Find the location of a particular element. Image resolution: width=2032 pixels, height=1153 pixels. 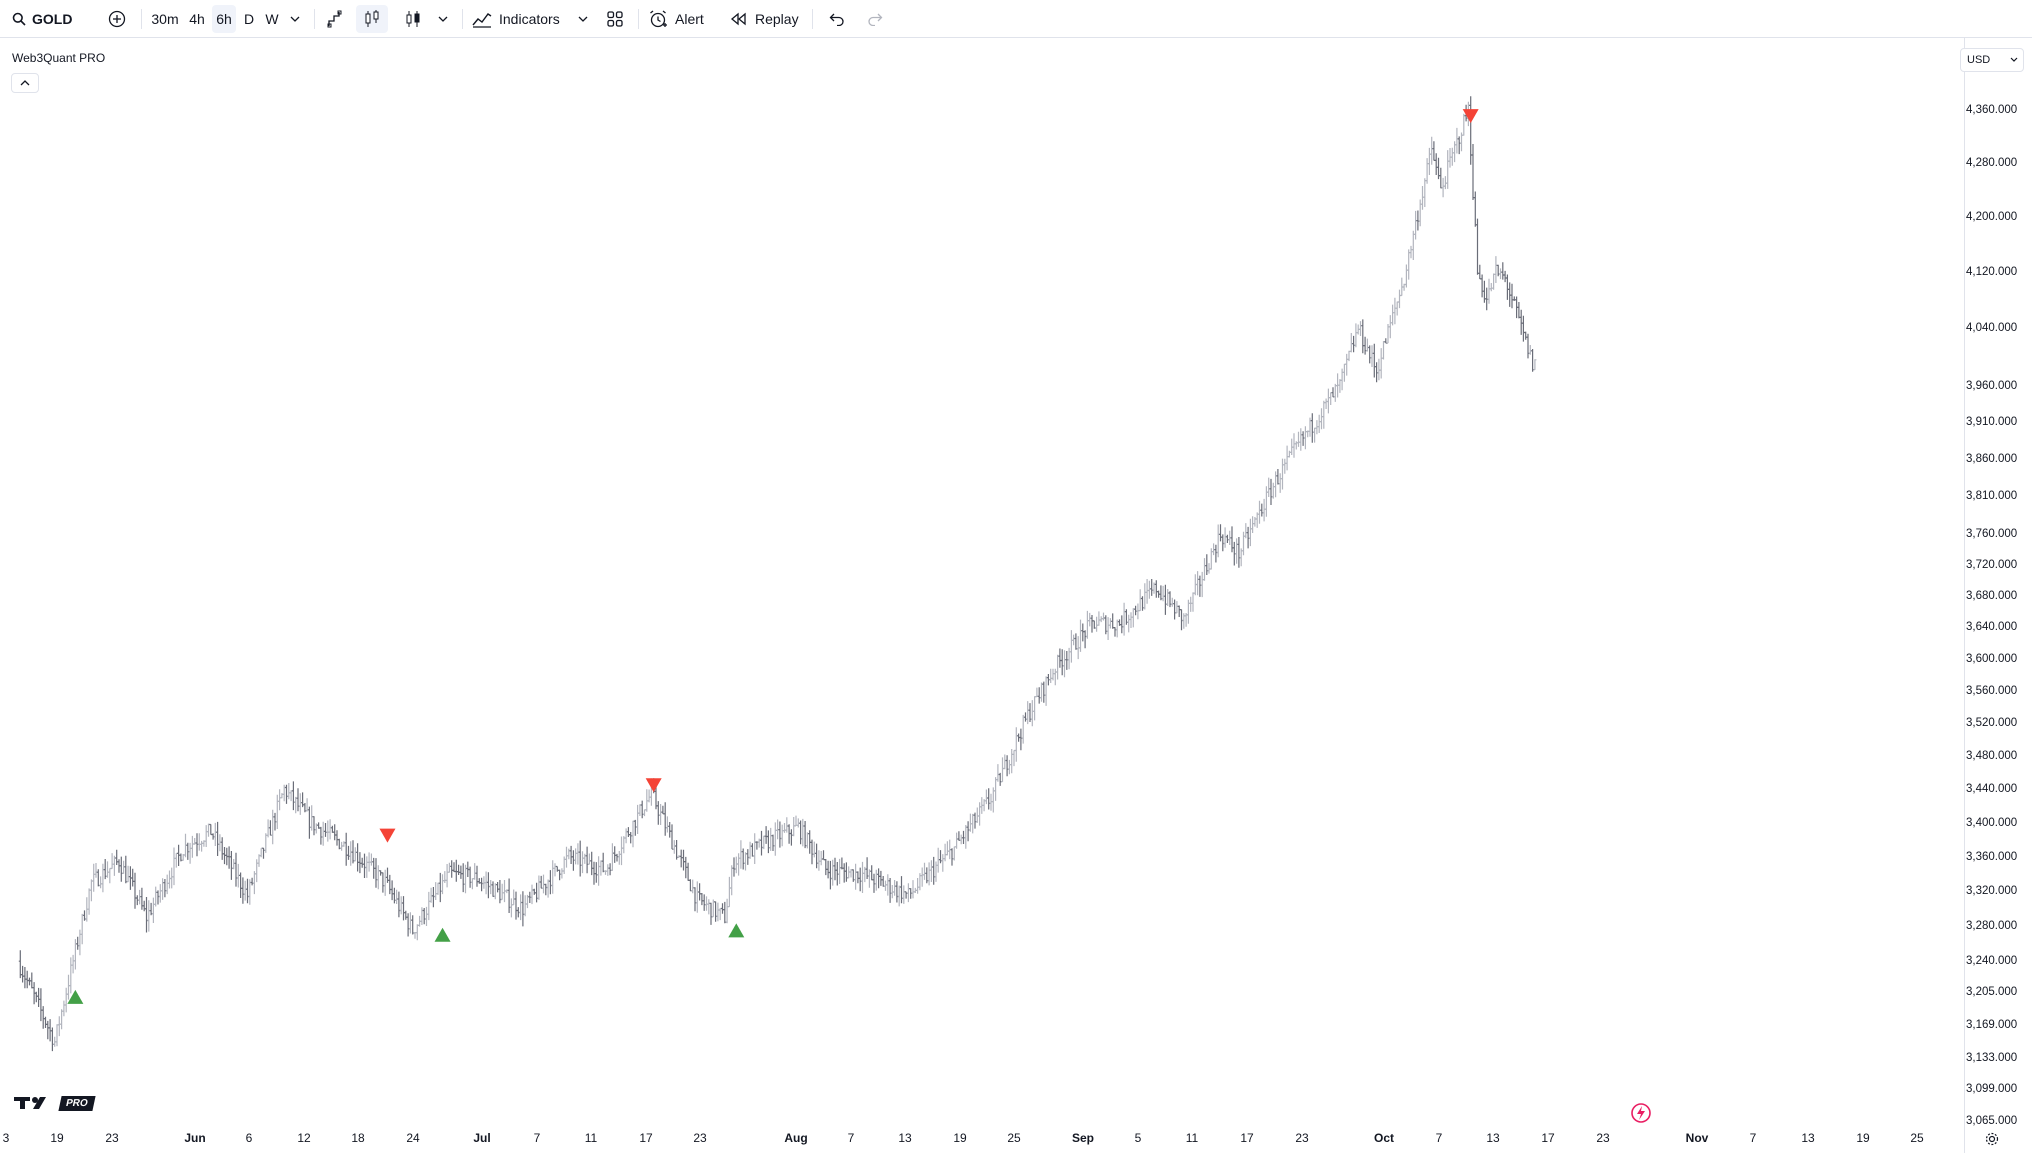

time-tick-label: 18 is located at coordinates (358, 1138).